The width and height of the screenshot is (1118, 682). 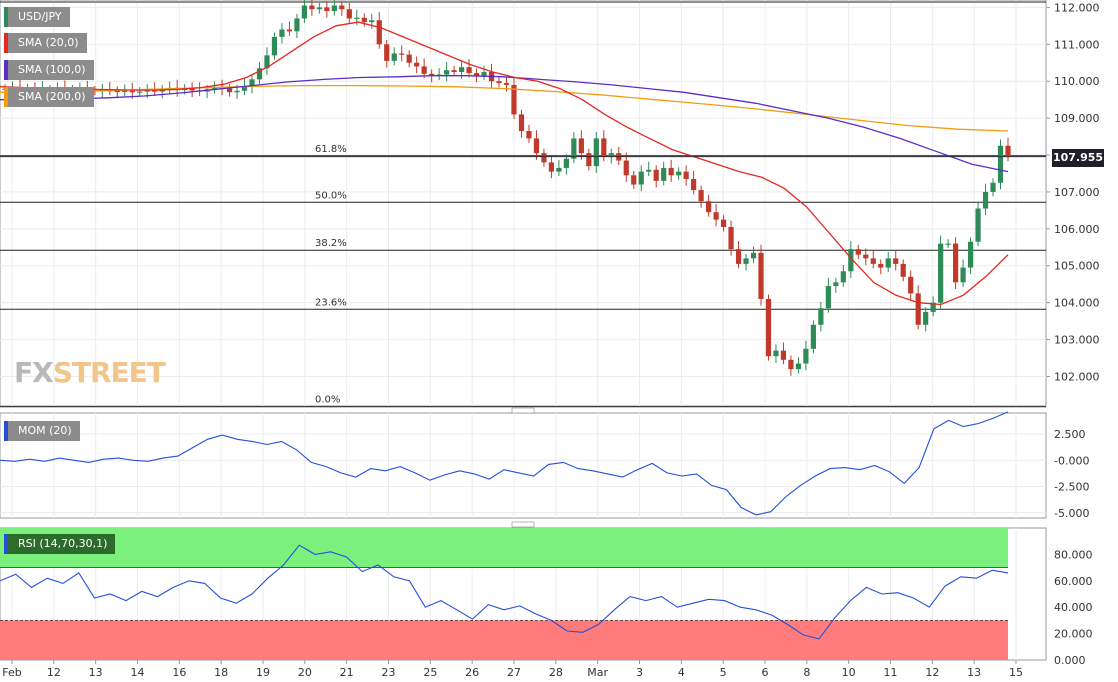 What do you see at coordinates (179, 672) in the screenshot?
I see `date-tick-label: 16` at bounding box center [179, 672].